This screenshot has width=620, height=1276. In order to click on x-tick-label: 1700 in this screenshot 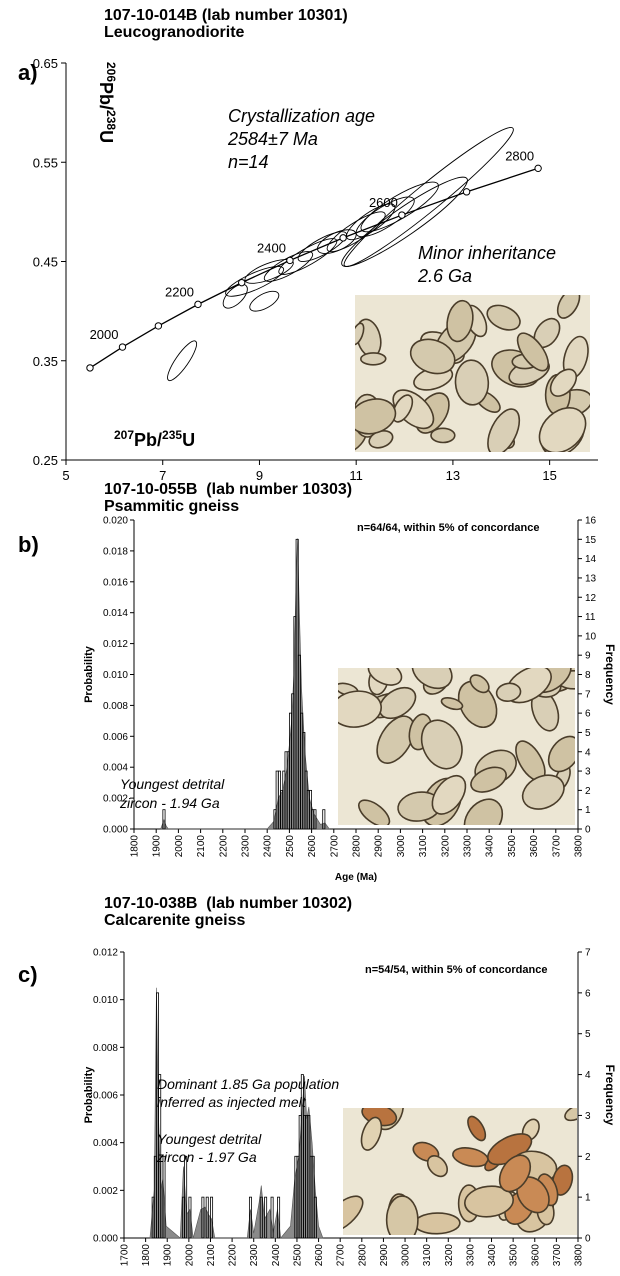, I will do `click(125, 1255)`.